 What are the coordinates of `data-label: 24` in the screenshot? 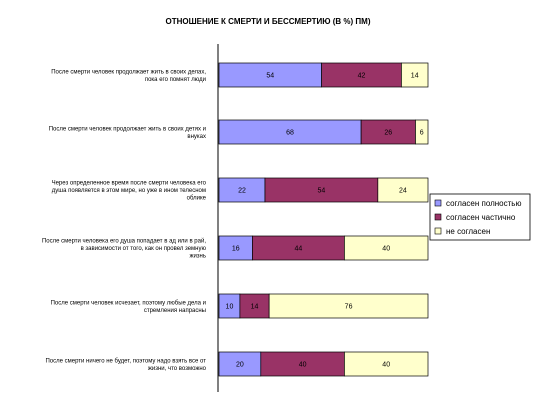 It's located at (403, 191).